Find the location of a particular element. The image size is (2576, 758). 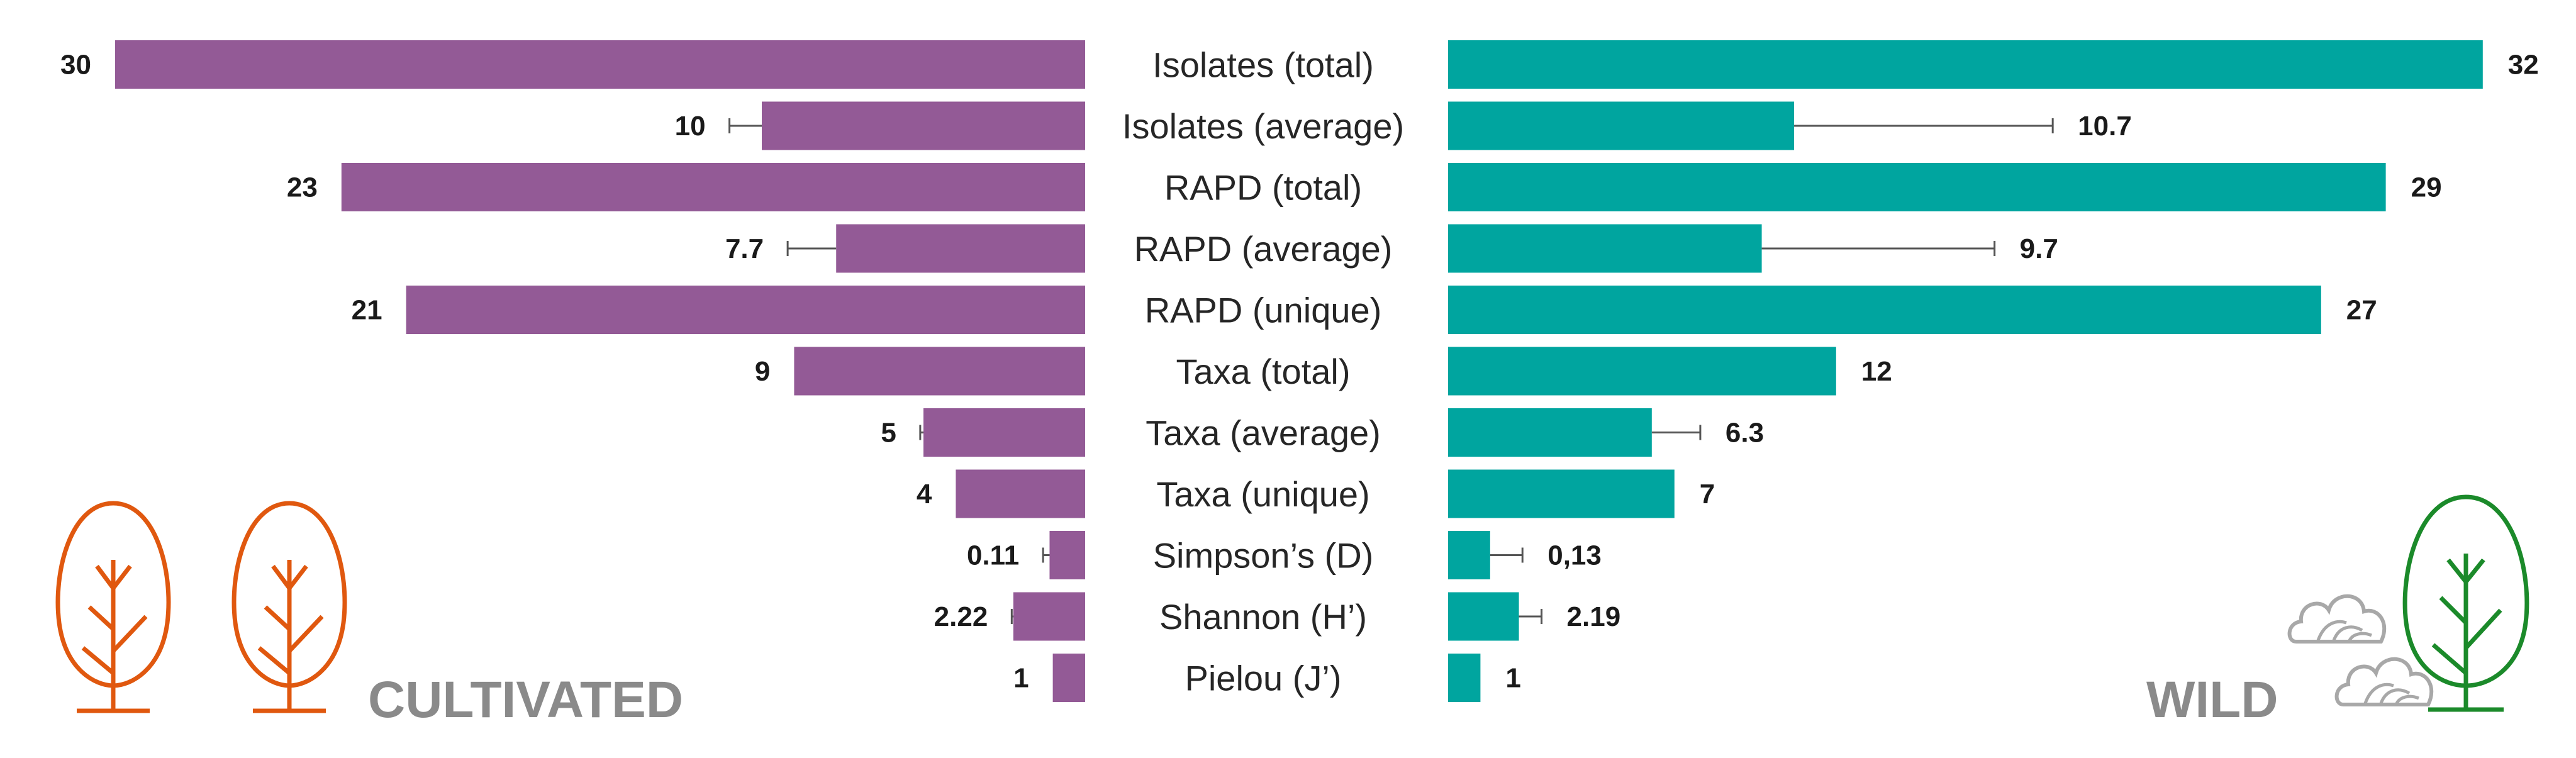

category-label: Pielou (J’) is located at coordinates (1263, 678).